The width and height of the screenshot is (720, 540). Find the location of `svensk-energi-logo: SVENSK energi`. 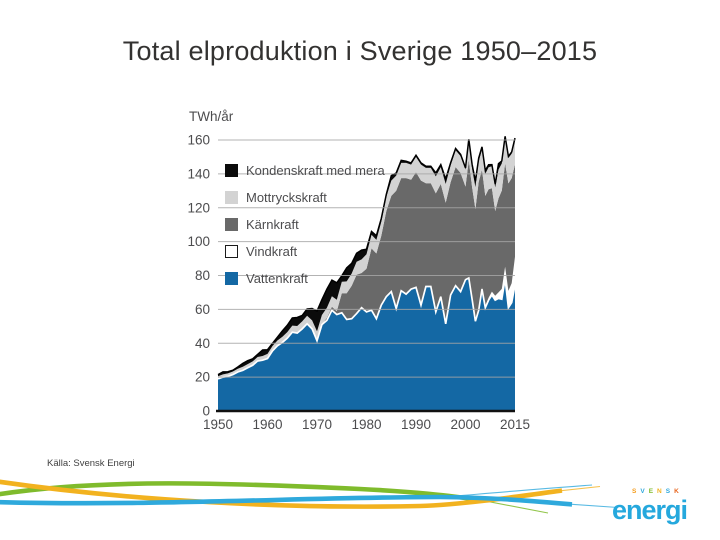

svensk-energi-logo: SVENSK energi is located at coordinates (662, 506).